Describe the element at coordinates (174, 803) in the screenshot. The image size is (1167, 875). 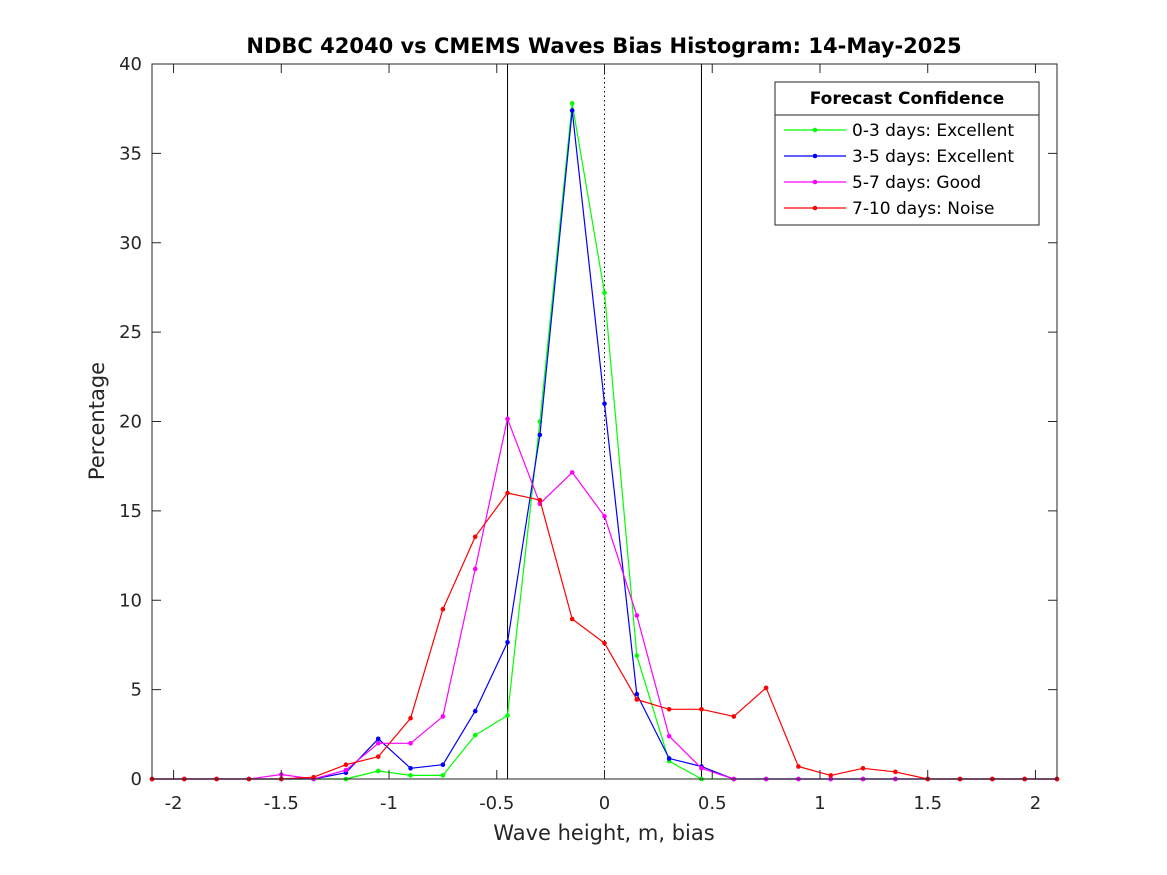
I see `x-tick-label: -2` at that location.